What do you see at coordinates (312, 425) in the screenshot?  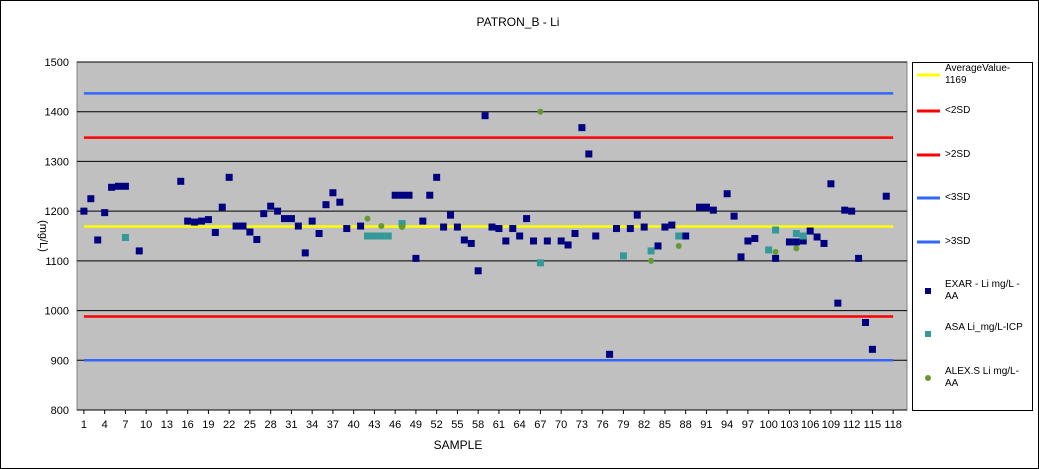 I see `x-tick-label: 34` at bounding box center [312, 425].